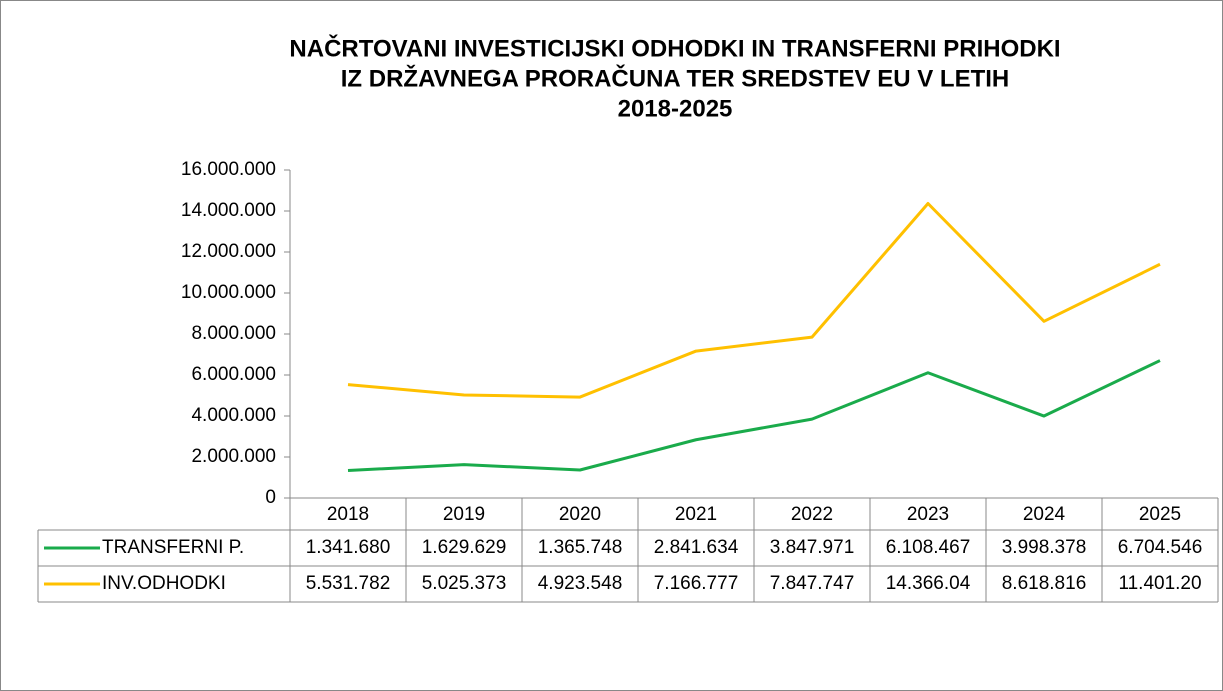 This screenshot has height=691, width=1223. Describe the element at coordinates (228, 251) in the screenshot. I see `y-tick-label: 12.000.000` at that location.